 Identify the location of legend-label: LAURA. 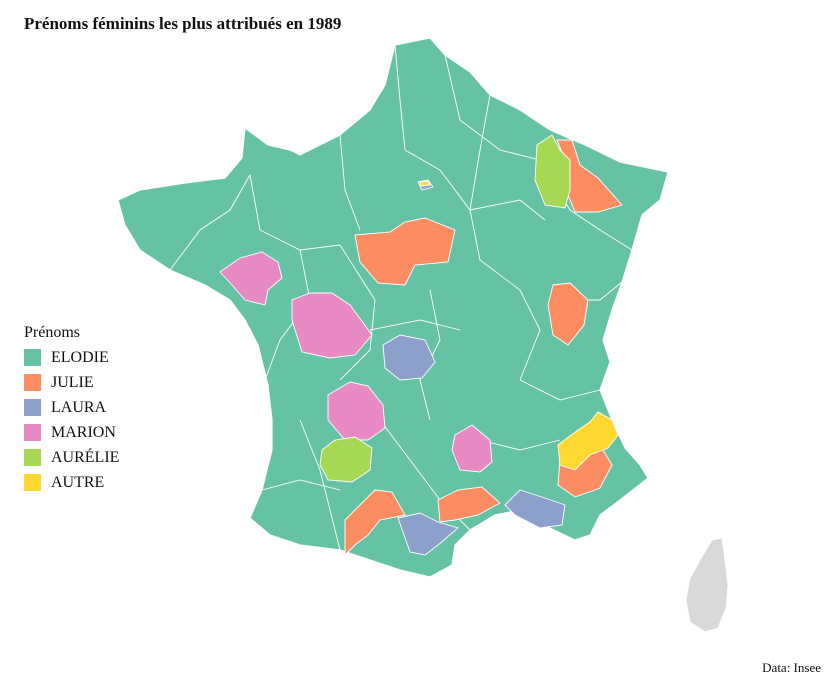
(79, 407).